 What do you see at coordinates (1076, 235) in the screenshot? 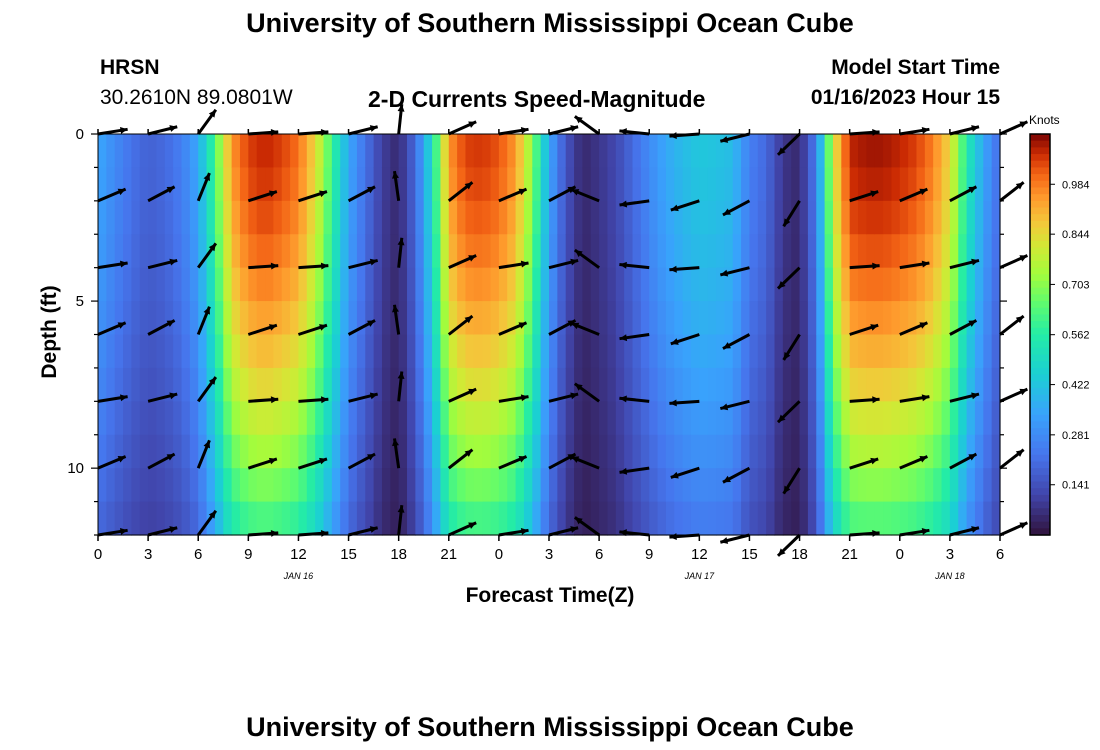
I see `colorbar-tick-label: 0.844` at bounding box center [1076, 235].